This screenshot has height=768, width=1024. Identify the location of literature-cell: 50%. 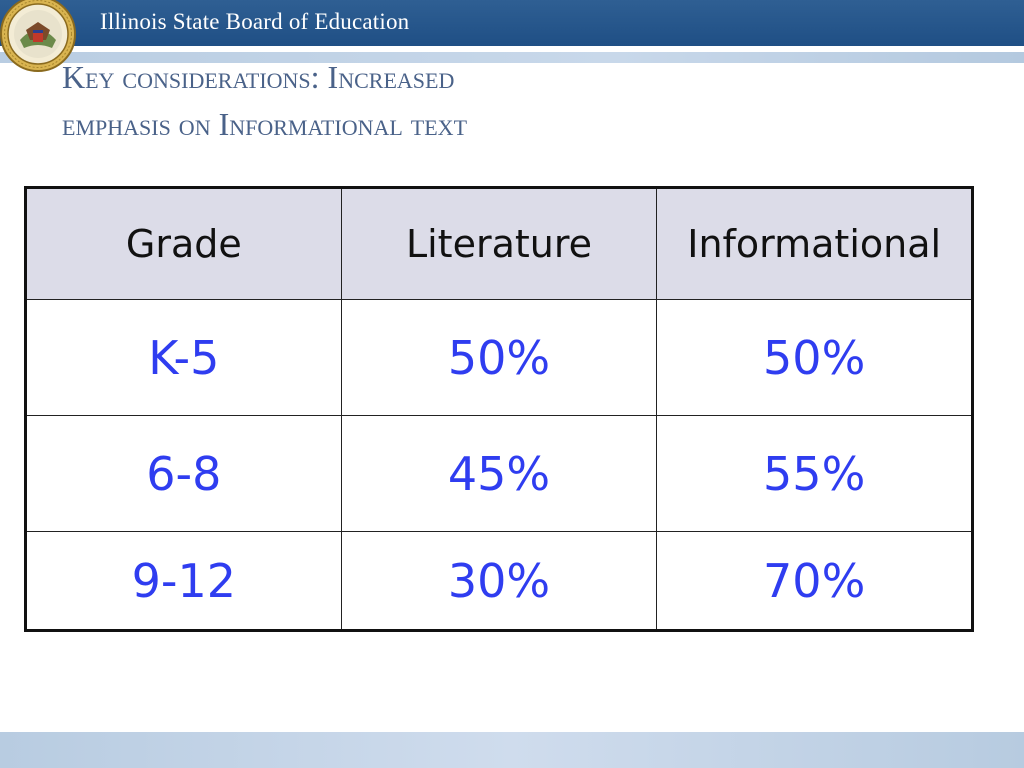
(499, 357).